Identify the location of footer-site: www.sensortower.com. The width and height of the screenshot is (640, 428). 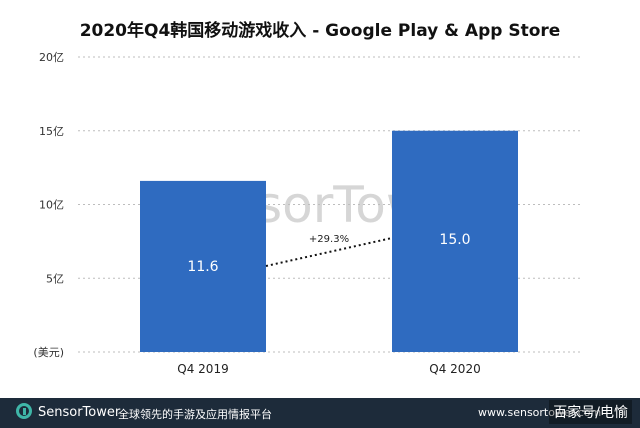
(540, 412).